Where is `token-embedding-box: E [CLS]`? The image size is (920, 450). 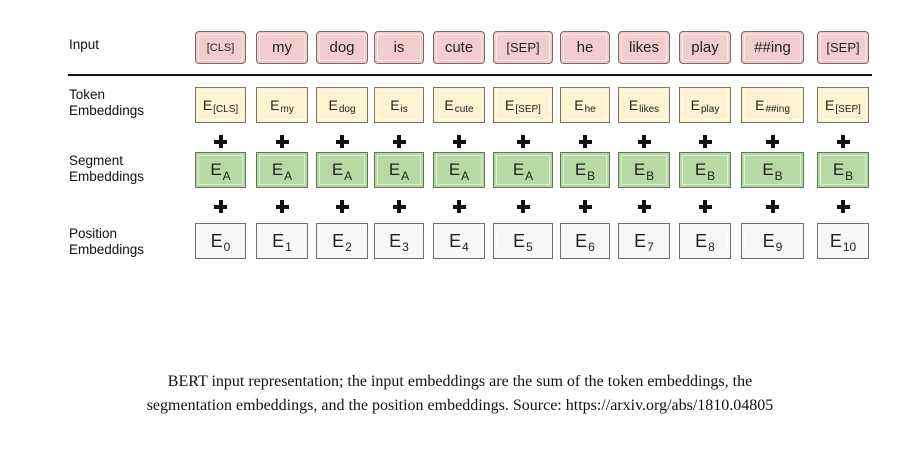
token-embedding-box: E [CLS] is located at coordinates (220, 105).